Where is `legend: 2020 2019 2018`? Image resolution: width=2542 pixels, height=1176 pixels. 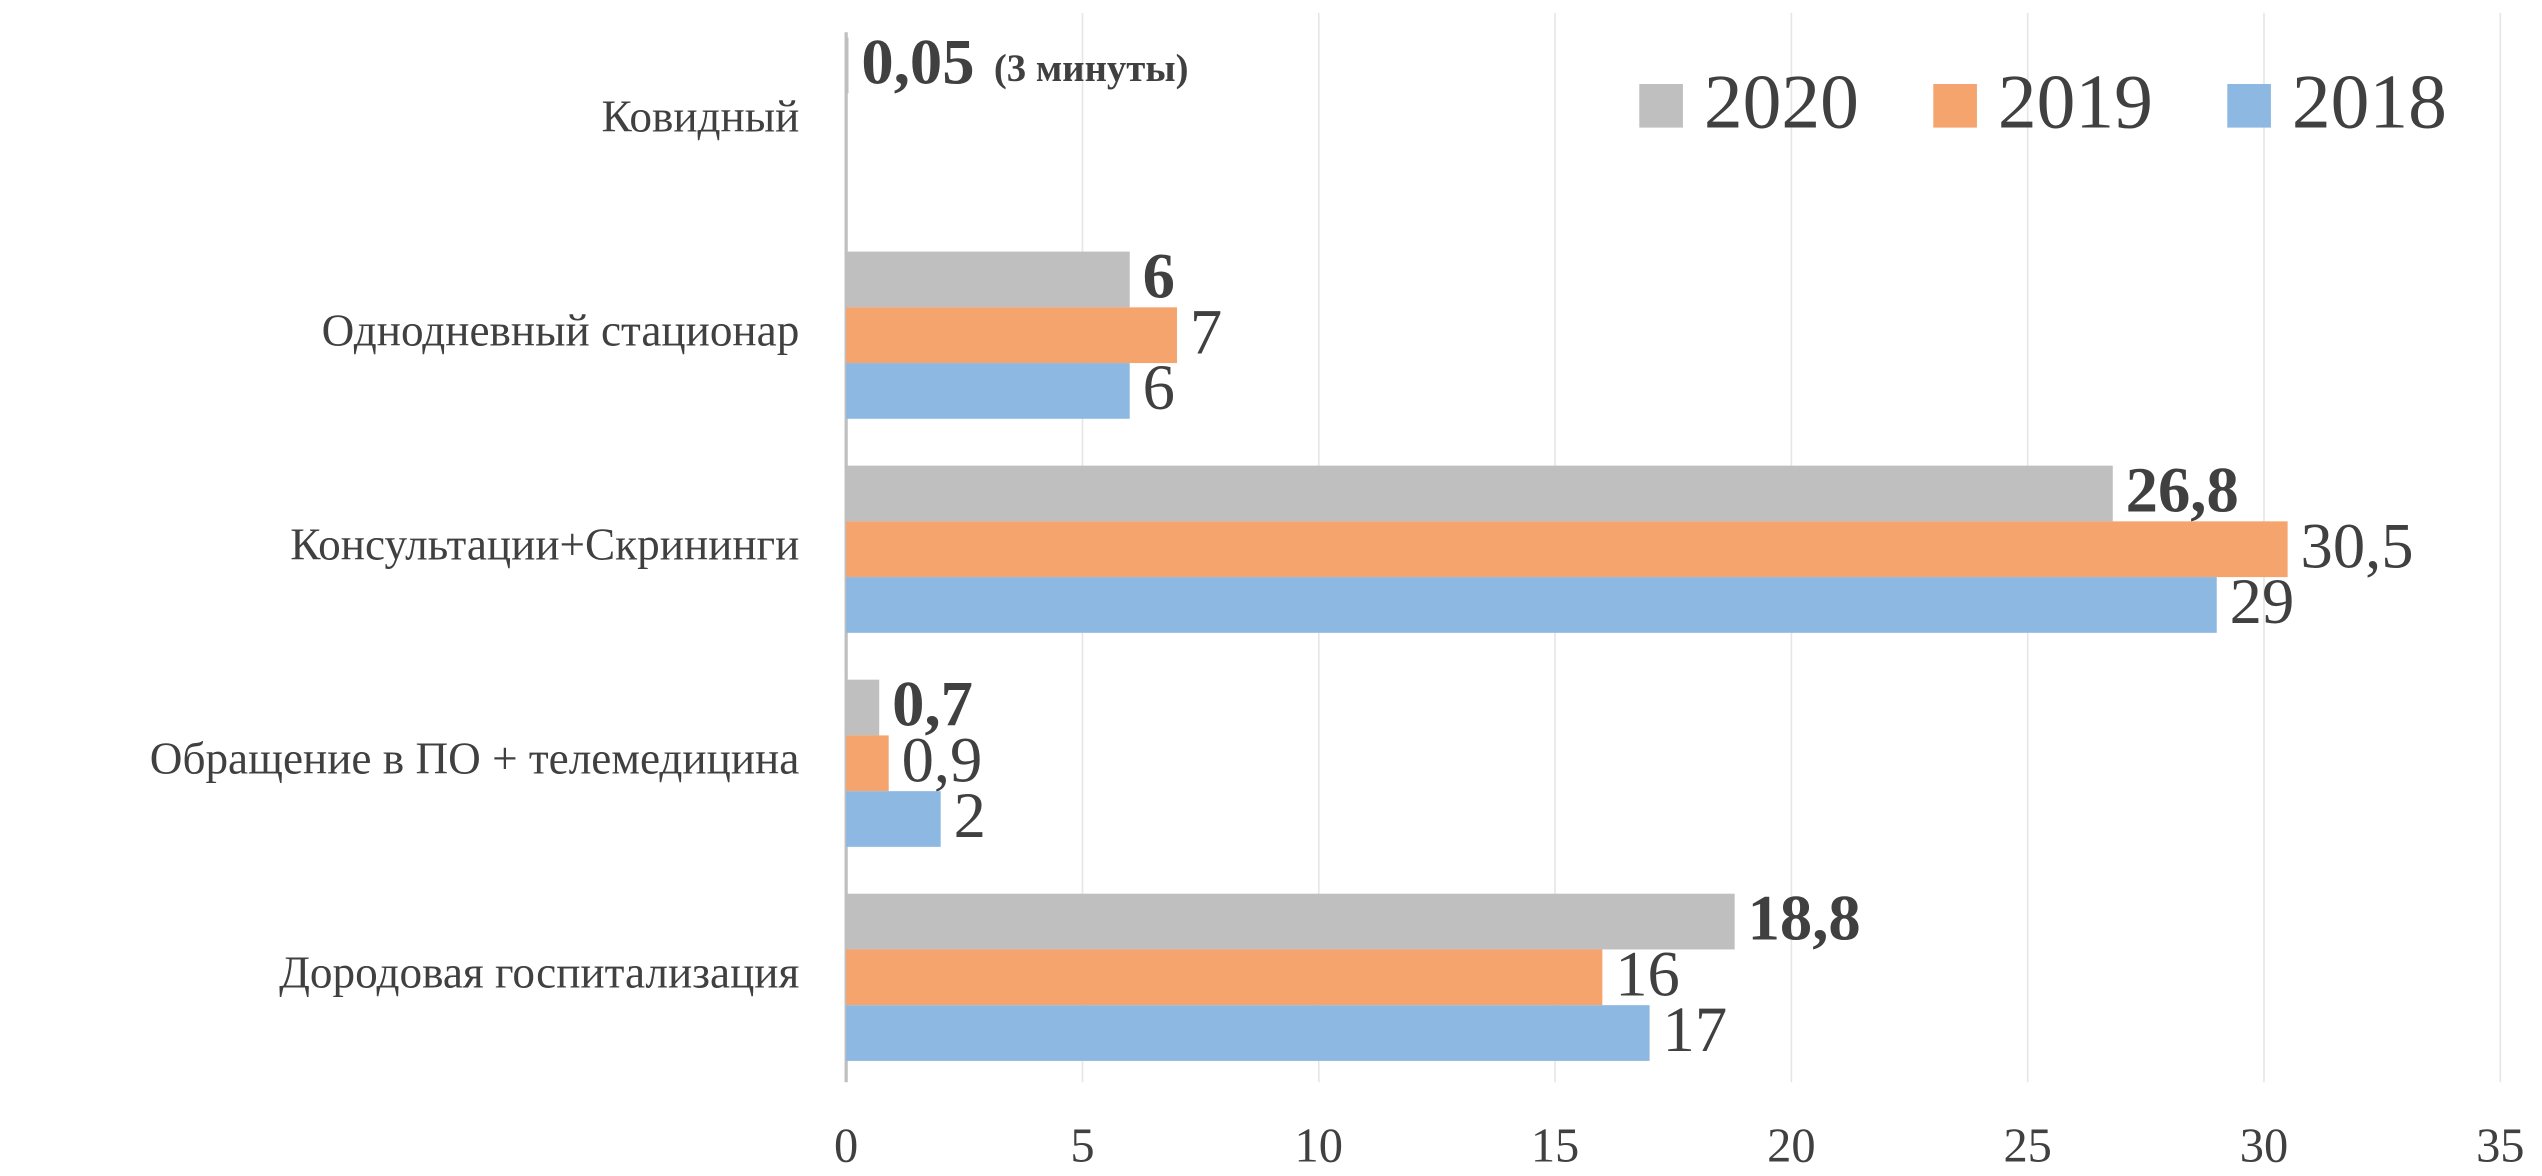 legend: 2020 2019 2018 is located at coordinates (2043, 102).